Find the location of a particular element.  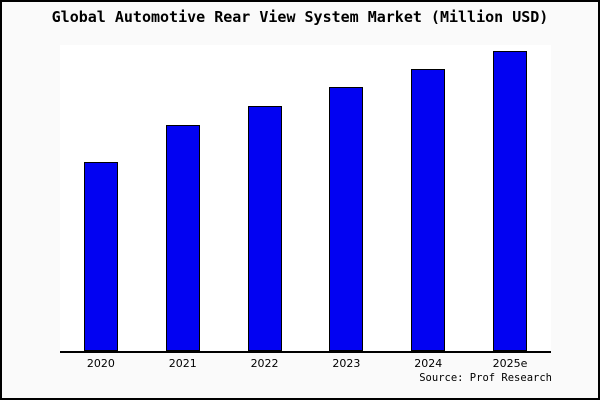

x-tick-label: 2022 is located at coordinates (264, 363).